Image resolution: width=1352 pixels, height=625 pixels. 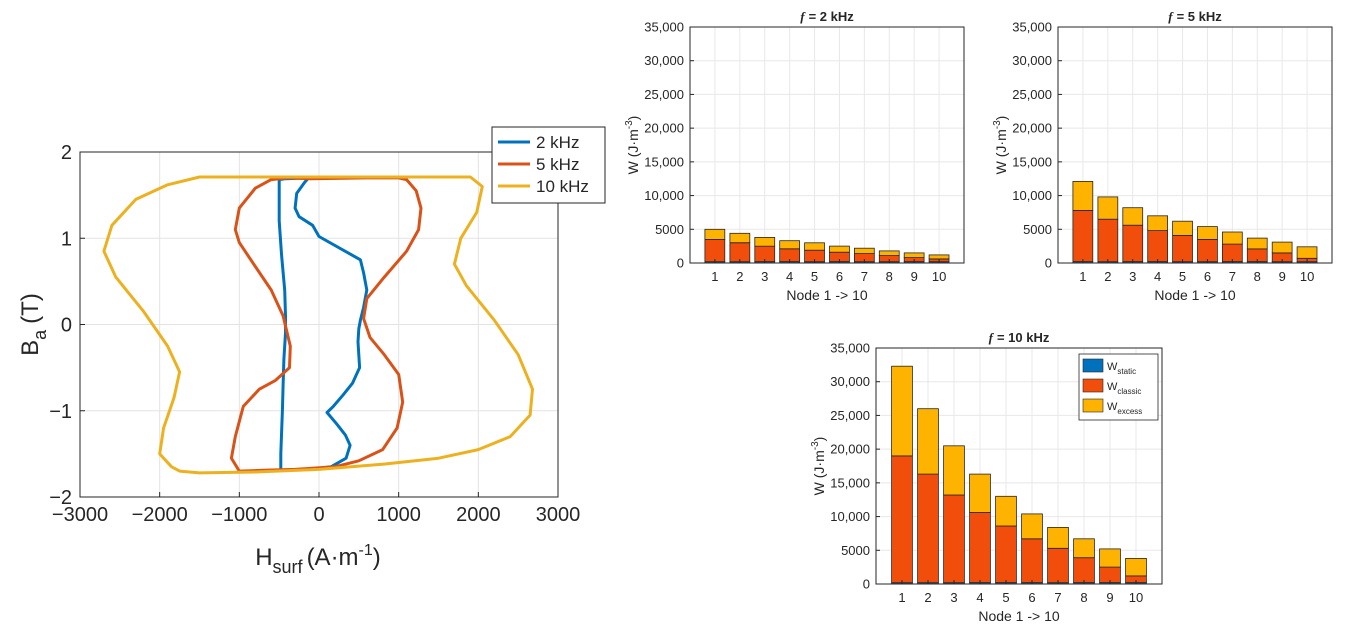 I want to click on y-axis-label: Ba (T), so click(x=33, y=324).